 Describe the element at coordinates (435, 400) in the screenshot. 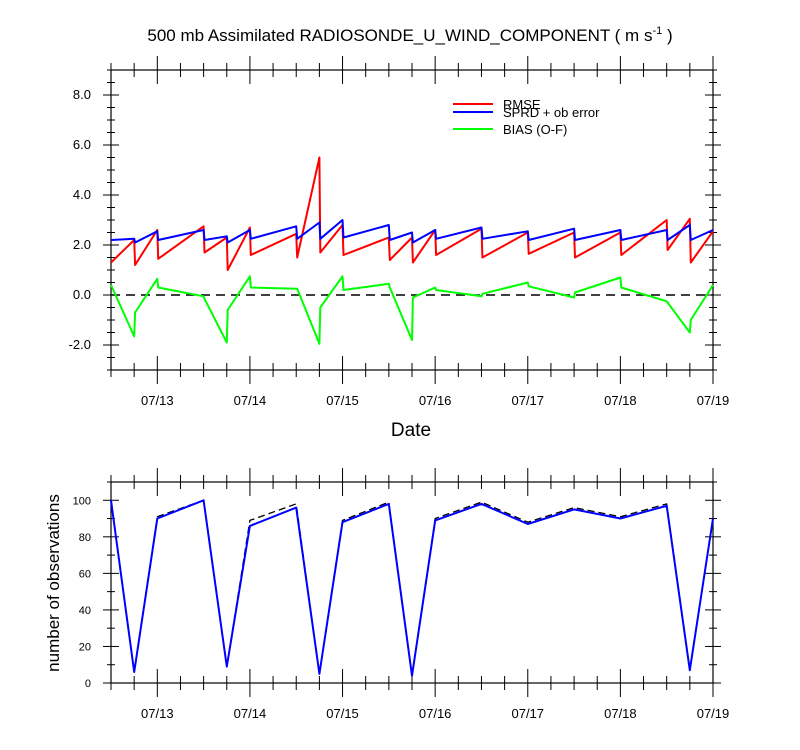

I see `top-x-tick-label: 07/16` at that location.